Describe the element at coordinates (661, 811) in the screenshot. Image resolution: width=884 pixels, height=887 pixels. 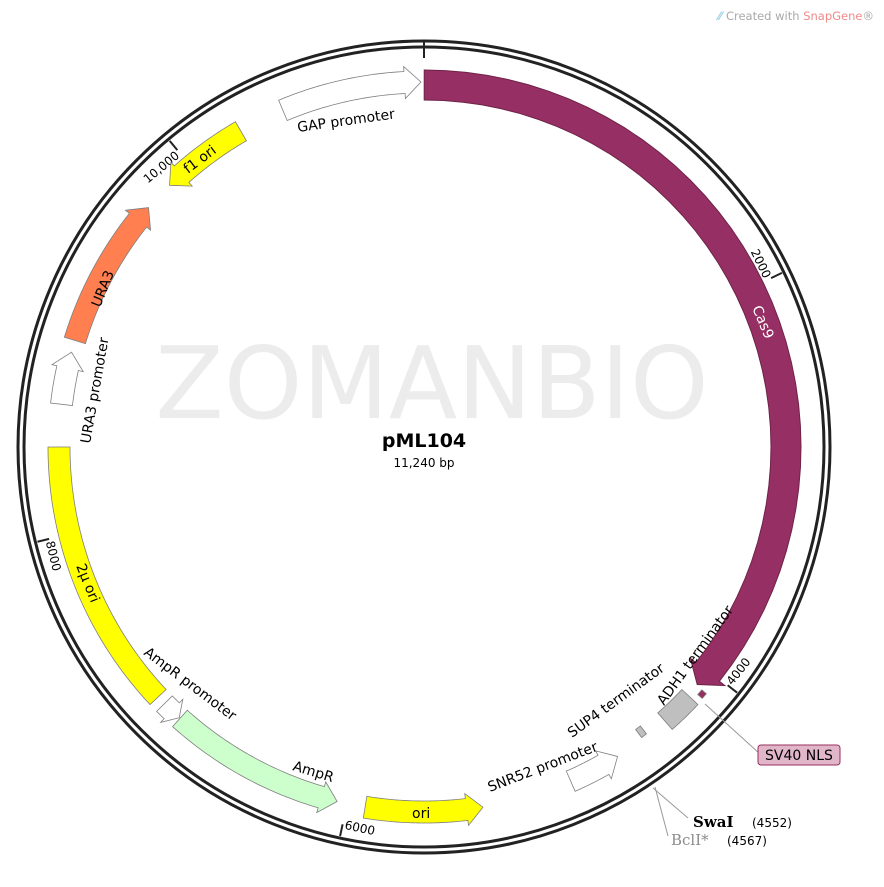
I see `bcli-site-line` at that location.